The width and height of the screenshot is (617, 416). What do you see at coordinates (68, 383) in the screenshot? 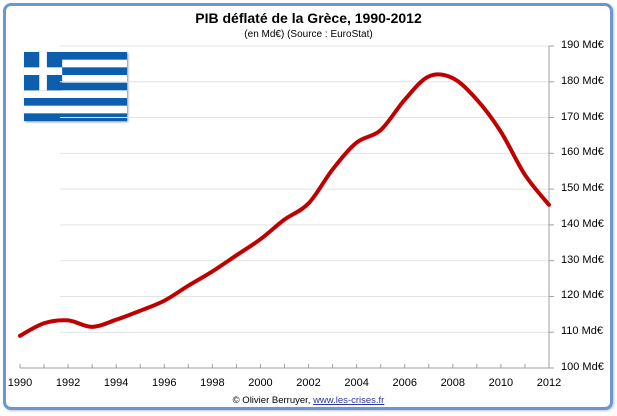
I see `x-tick-label: 1992` at bounding box center [68, 383].